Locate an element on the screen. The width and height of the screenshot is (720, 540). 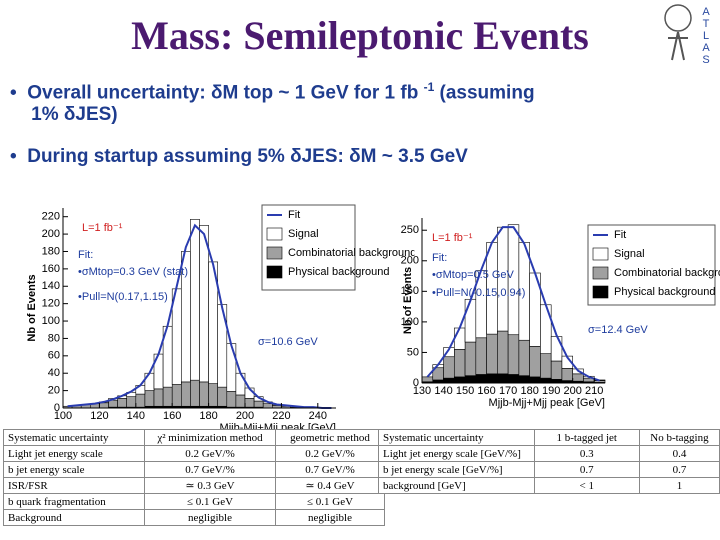
table-cell: 0.2 GeV/% is located at coordinates (330, 453).